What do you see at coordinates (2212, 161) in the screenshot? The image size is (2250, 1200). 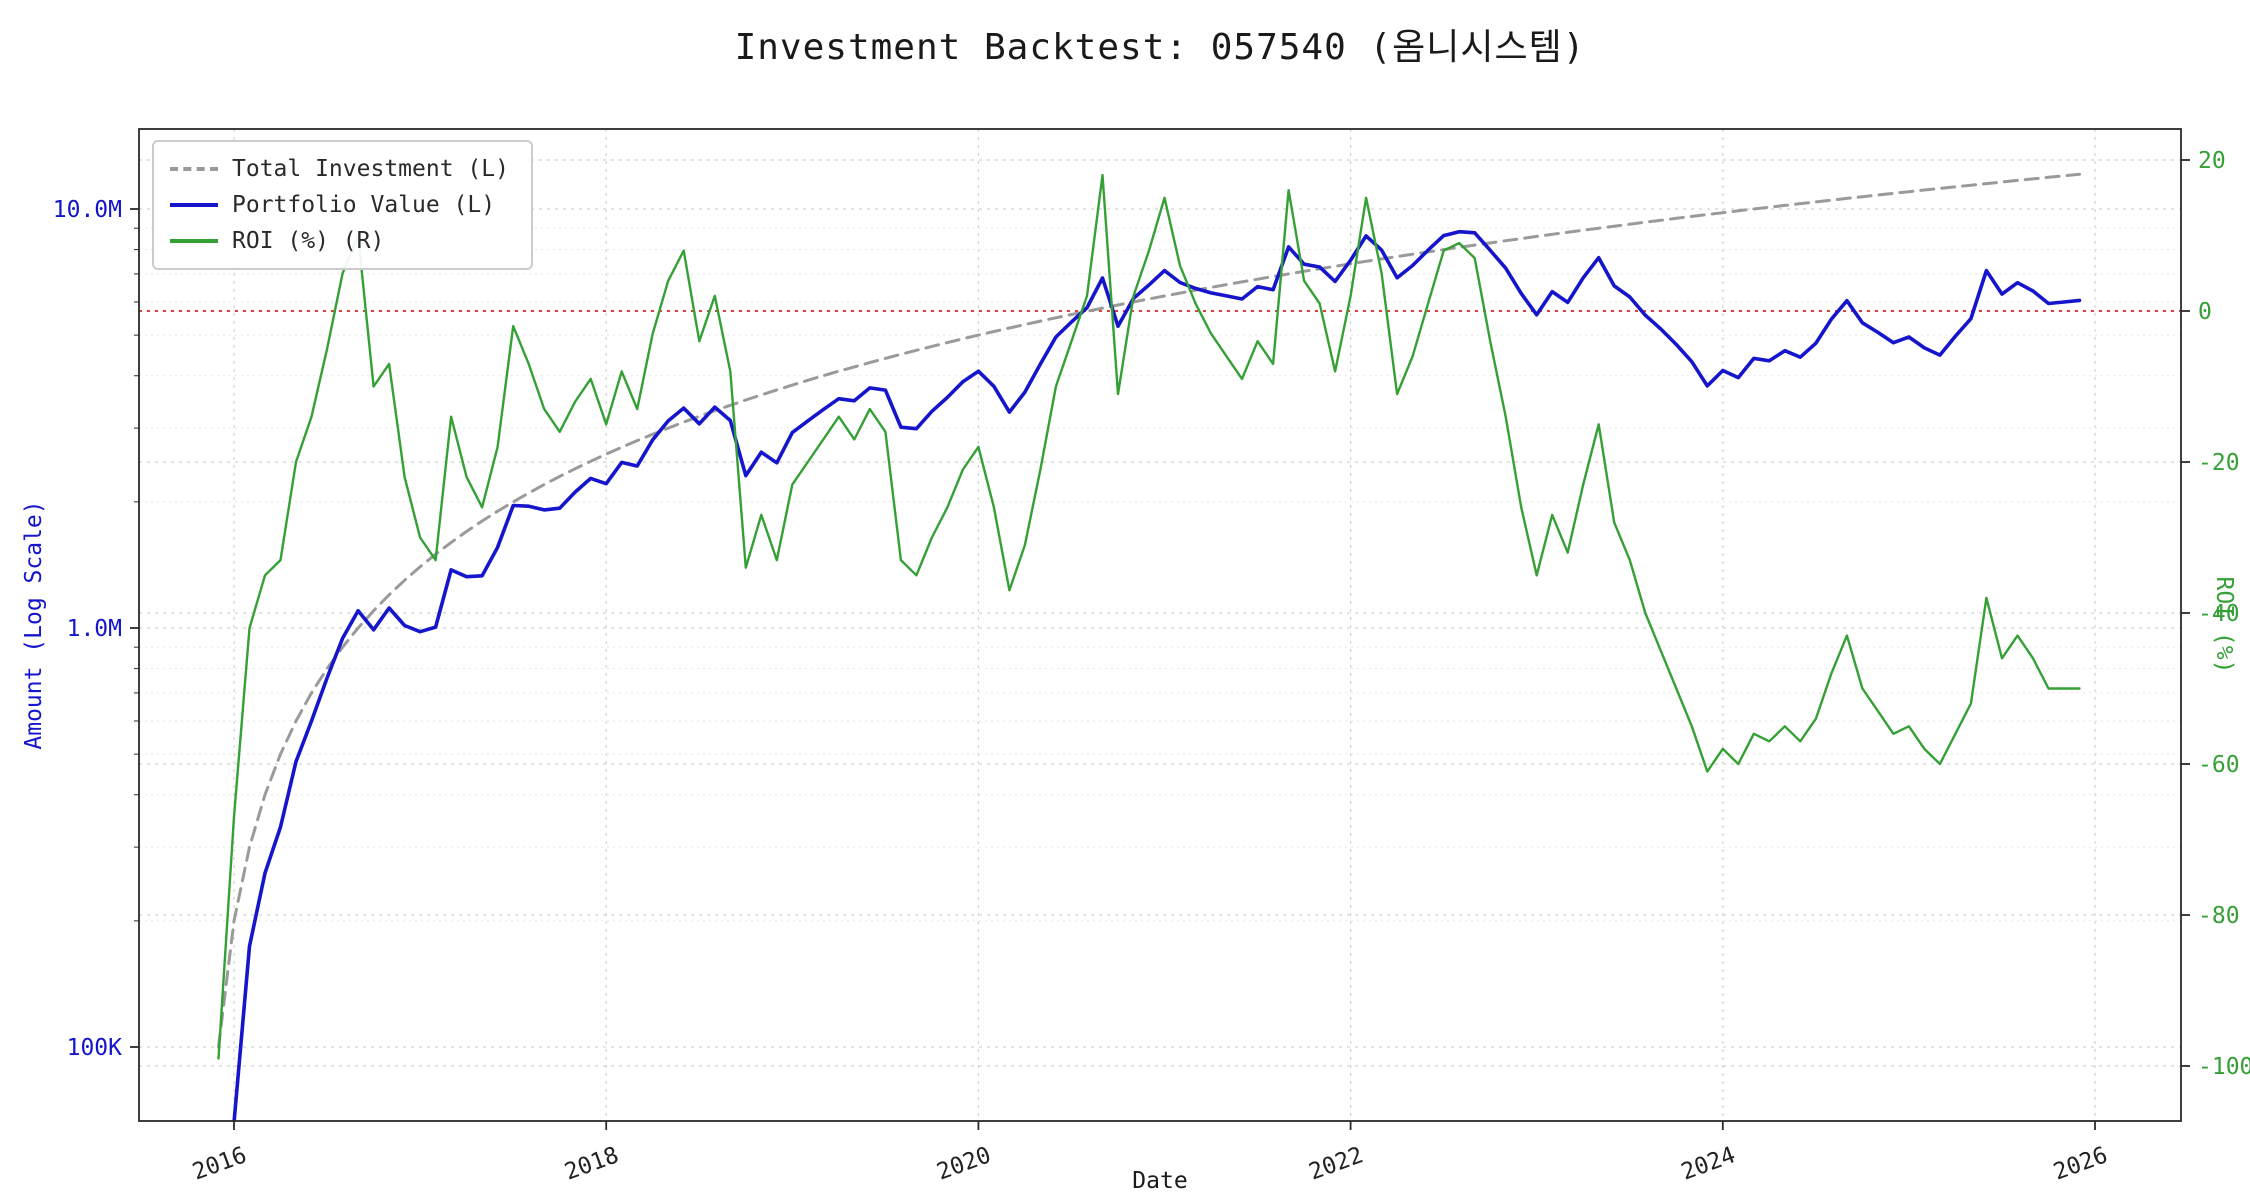 I see `y-right-tick-label: 20` at bounding box center [2212, 161].